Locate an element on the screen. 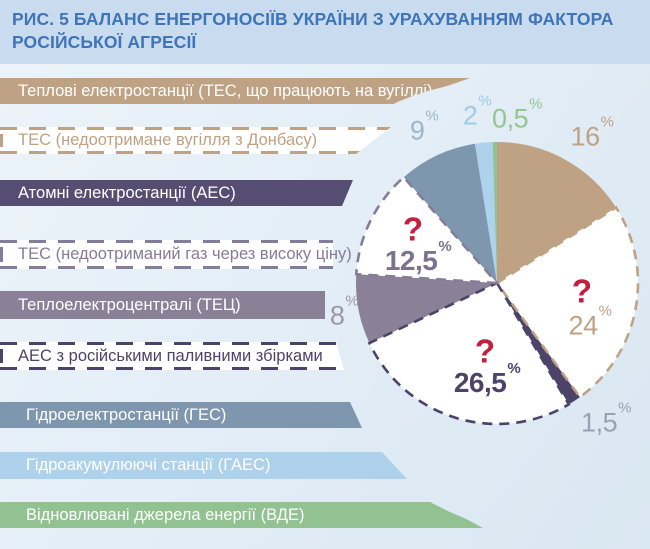 The image size is (650, 549). pie-label-tes-coal: 16% is located at coordinates (592, 132).